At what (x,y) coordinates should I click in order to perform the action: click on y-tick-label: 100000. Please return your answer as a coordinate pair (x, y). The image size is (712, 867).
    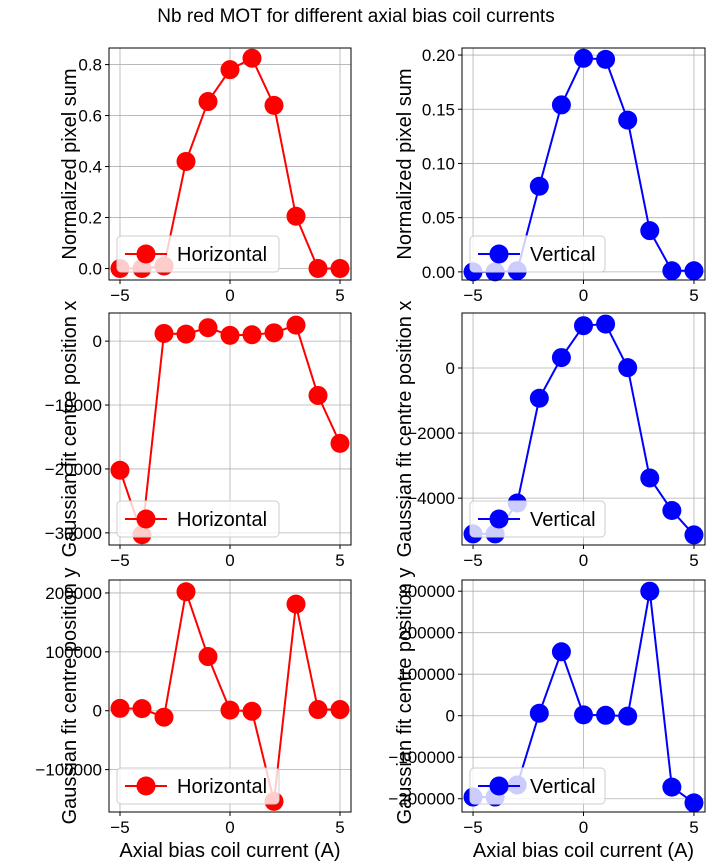
    Looking at the image, I should click on (73, 652).